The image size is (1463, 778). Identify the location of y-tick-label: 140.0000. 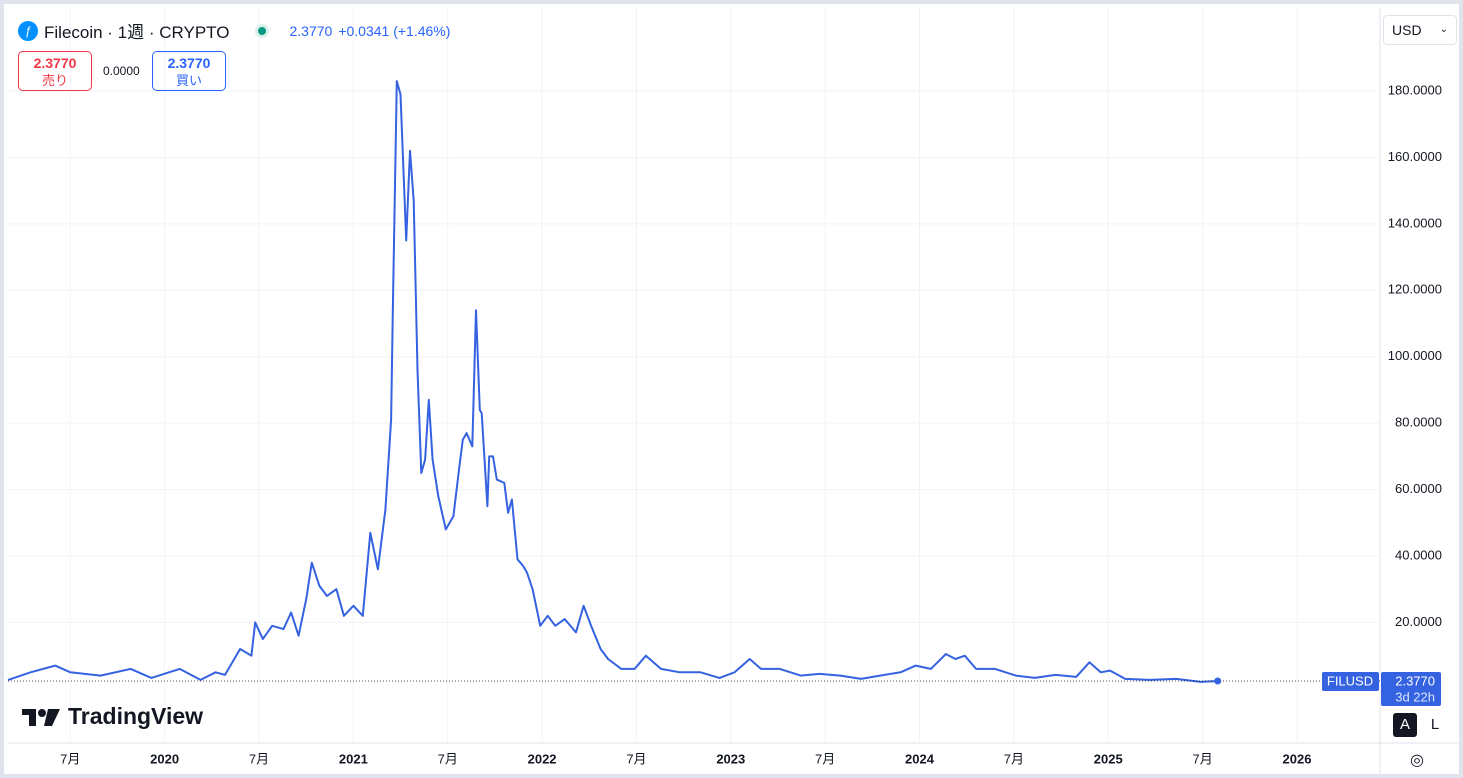
(1415, 222).